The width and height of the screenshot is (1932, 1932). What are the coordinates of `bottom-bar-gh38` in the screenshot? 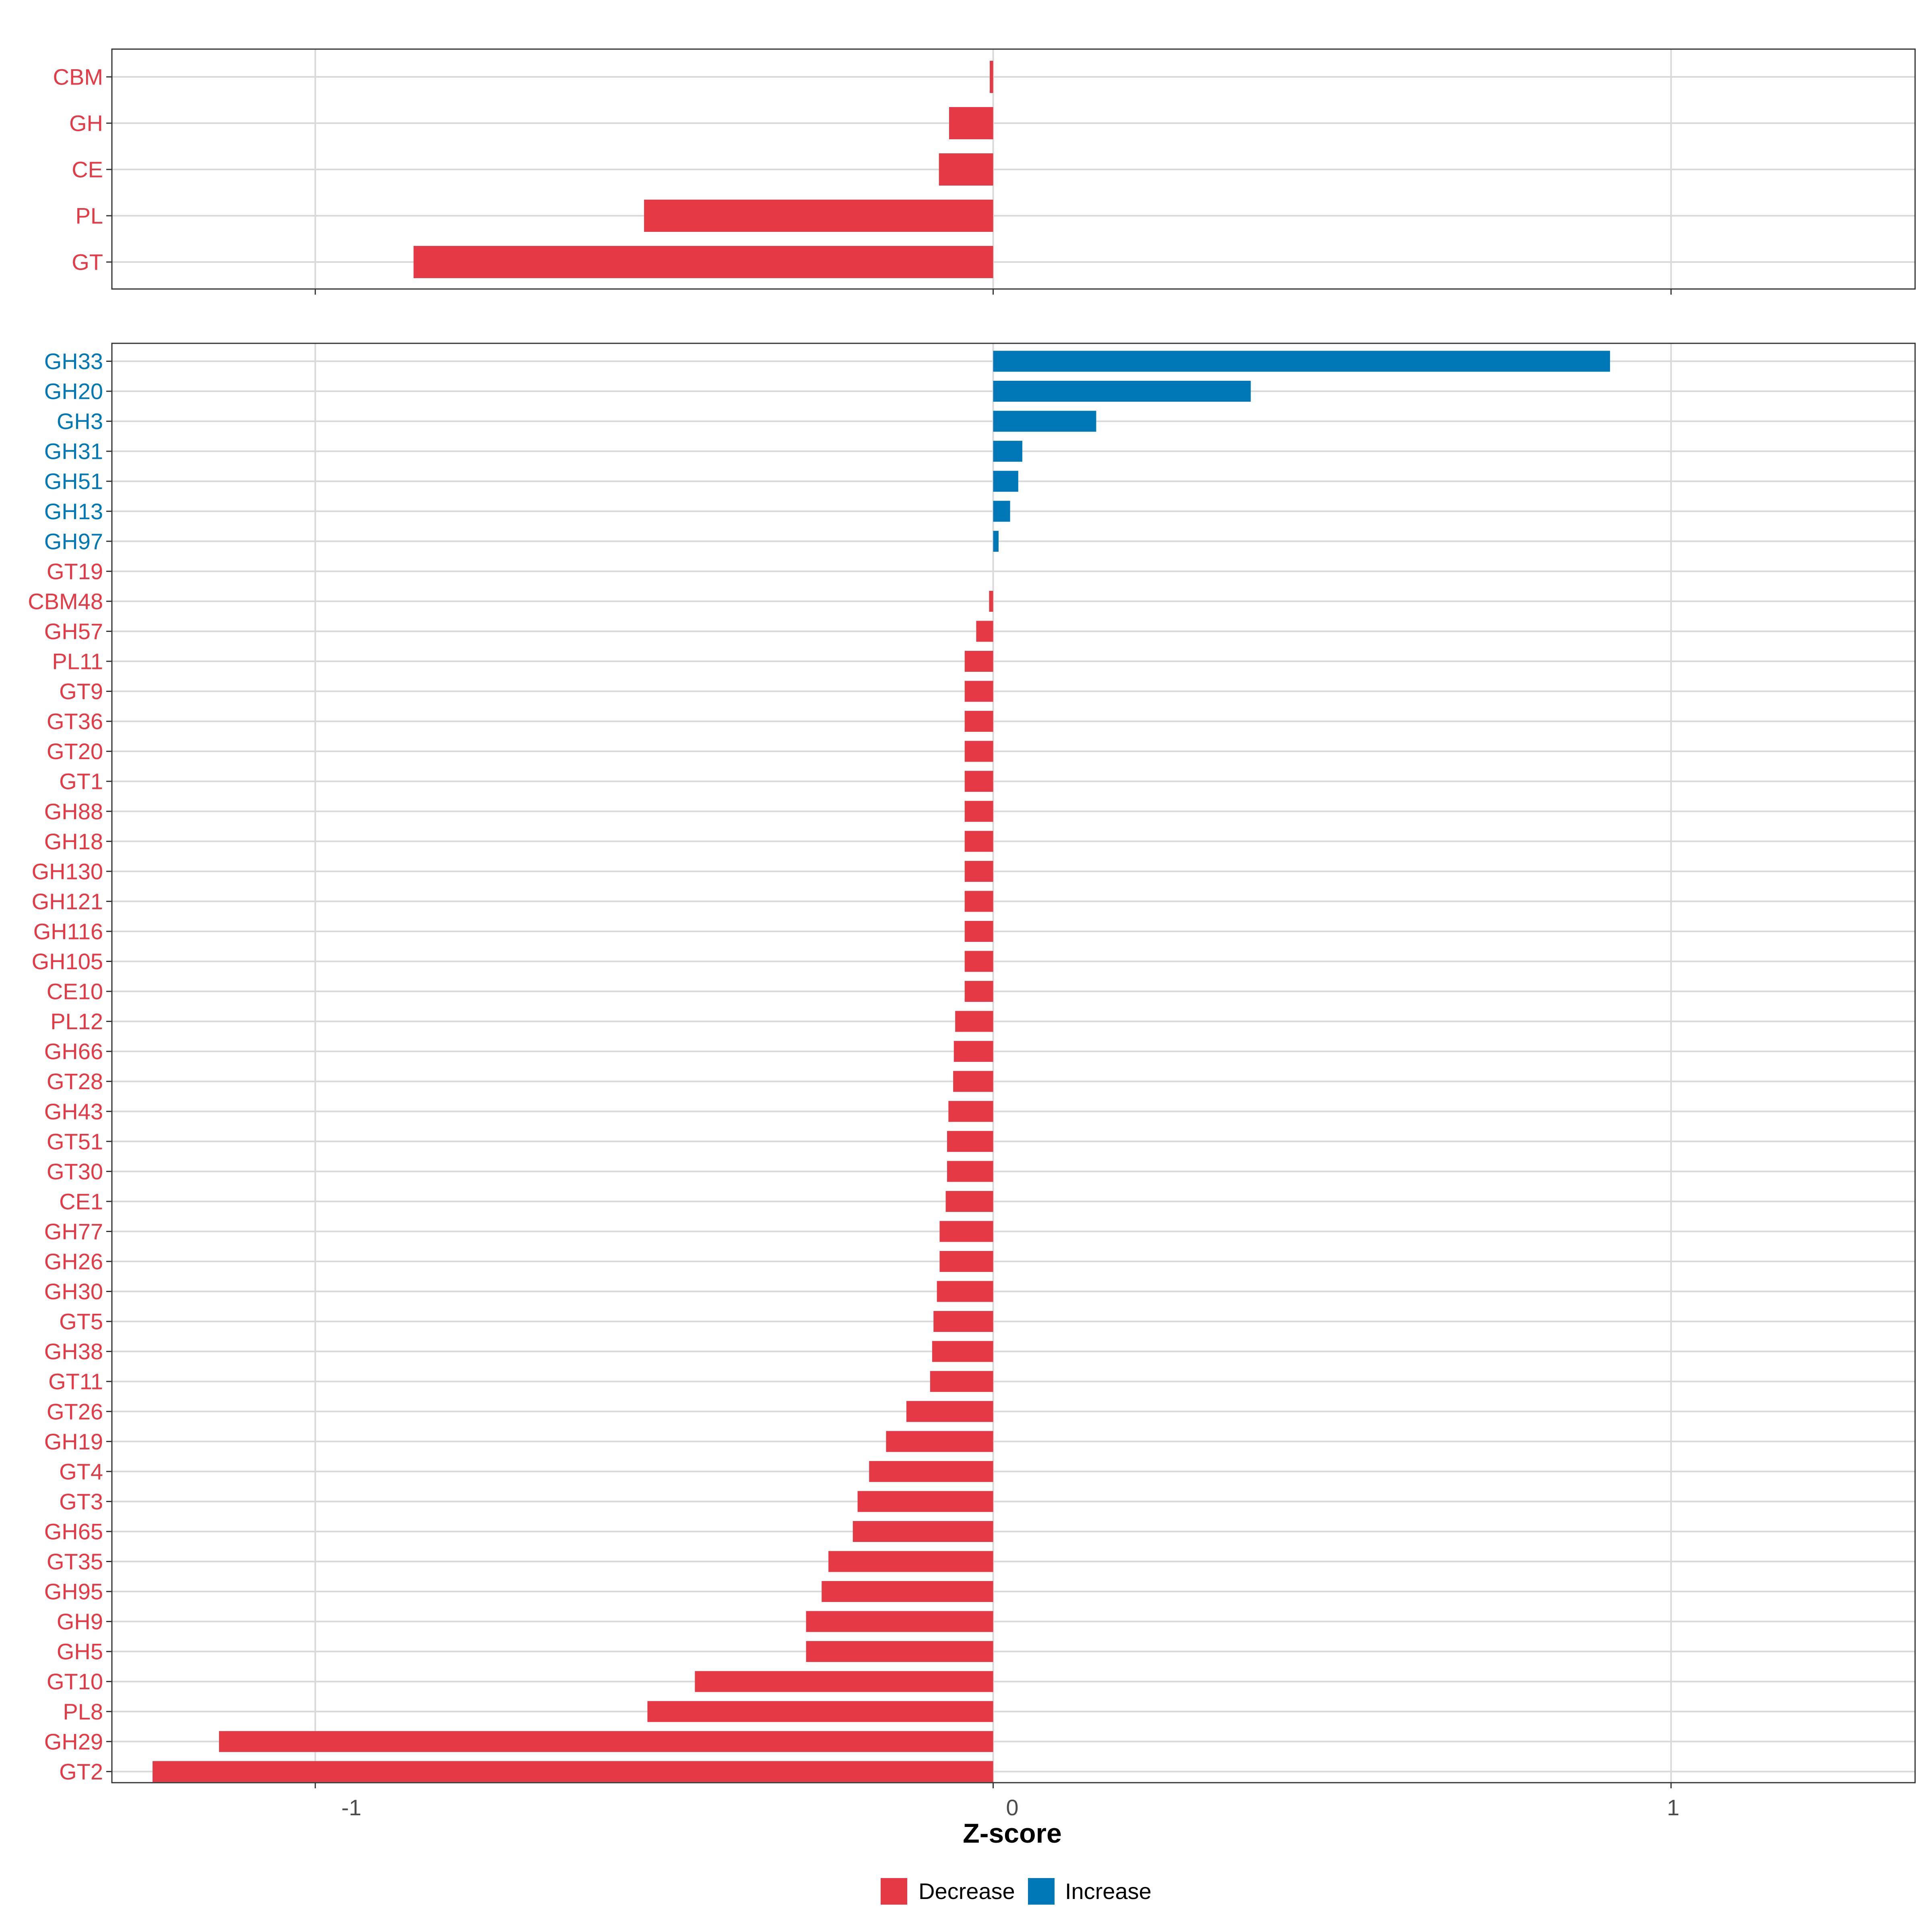 It's located at (962, 1351).